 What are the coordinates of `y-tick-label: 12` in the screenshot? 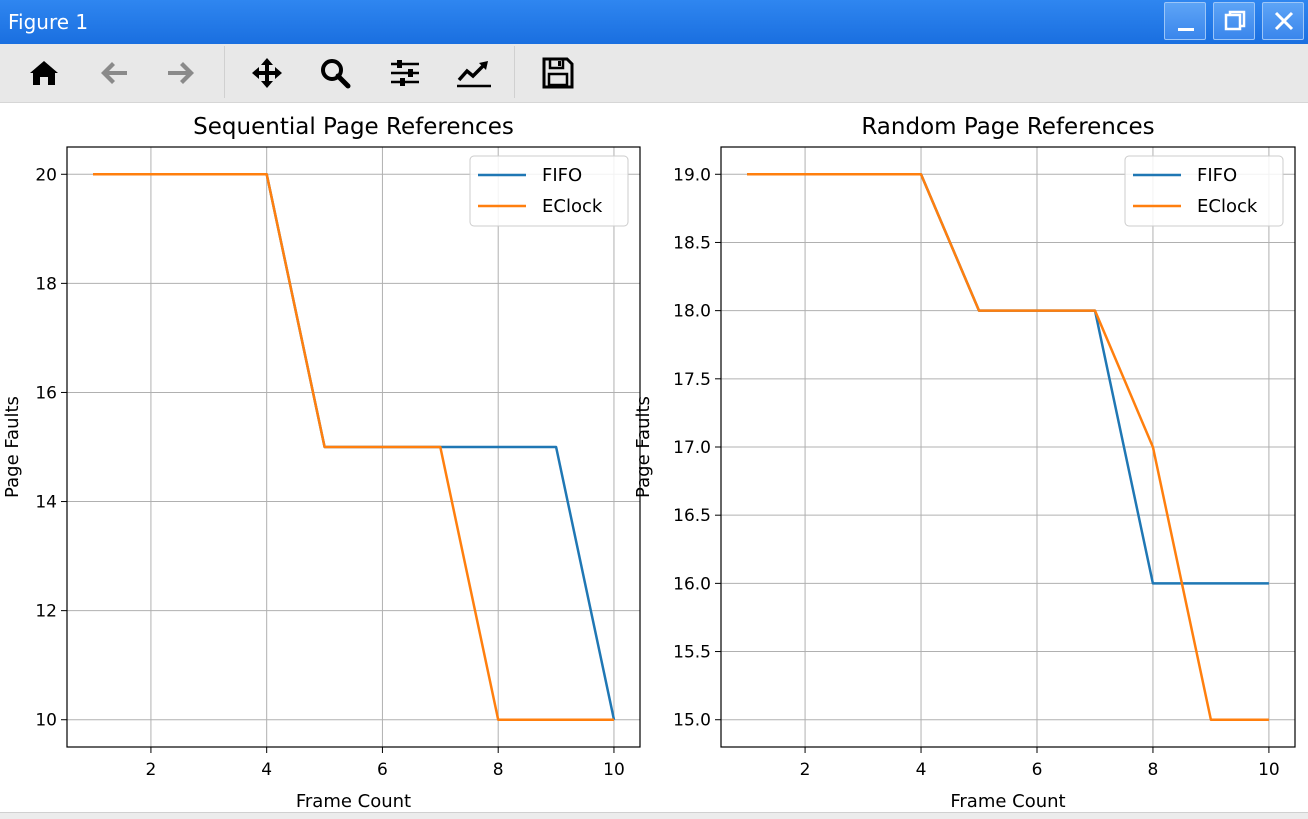 It's located at (46, 612).